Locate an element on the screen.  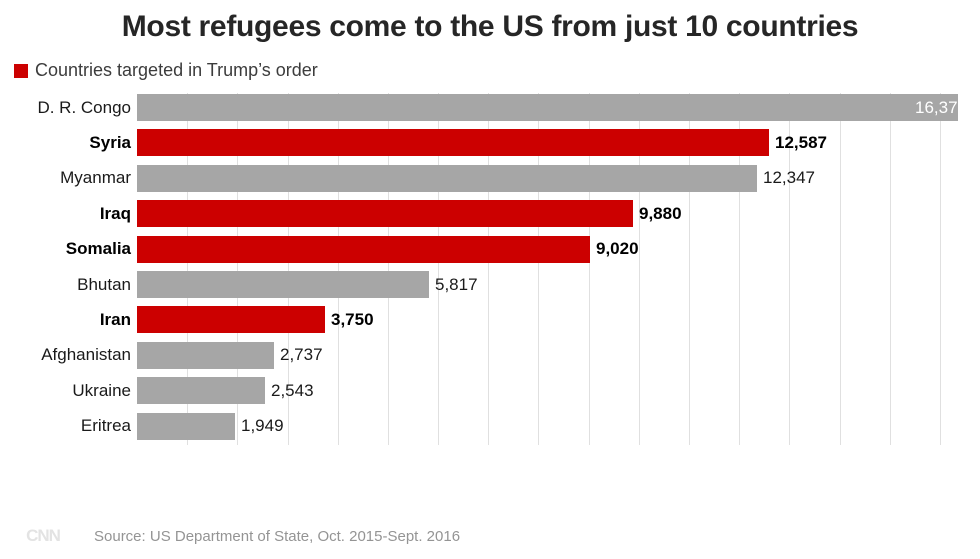
bar-row: Syria 12,587 is located at coordinates (532, 143).